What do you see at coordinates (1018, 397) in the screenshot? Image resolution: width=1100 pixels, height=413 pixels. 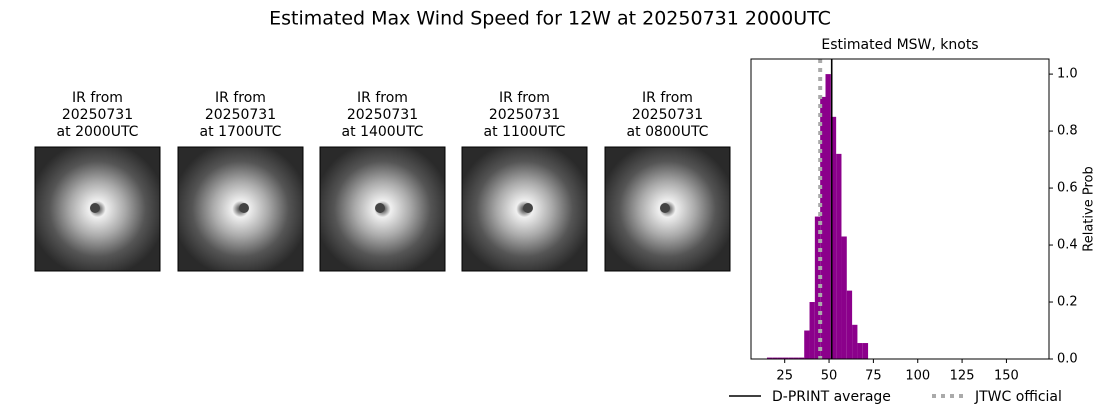 I see `legend-label: JTWC official` at bounding box center [1018, 397].